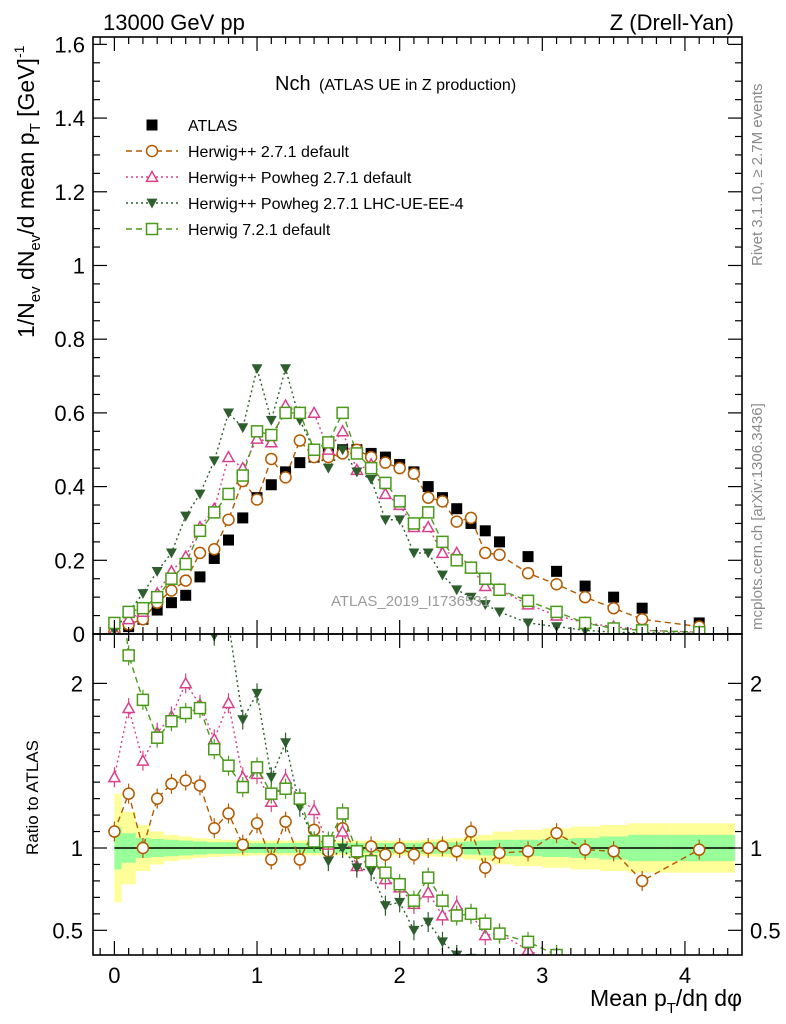 The width and height of the screenshot is (786, 1024). Describe the element at coordinates (666, 1001) in the screenshot. I see `x-axis-label: Mean pT/dη dφ` at that location.